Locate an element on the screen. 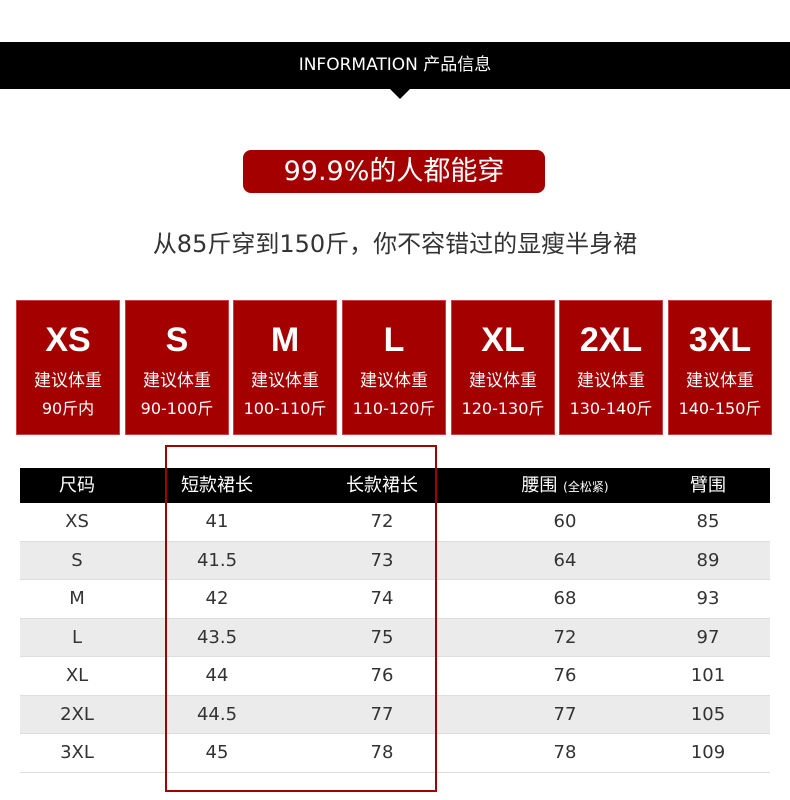  table-cell: 60 is located at coordinates (565, 521).